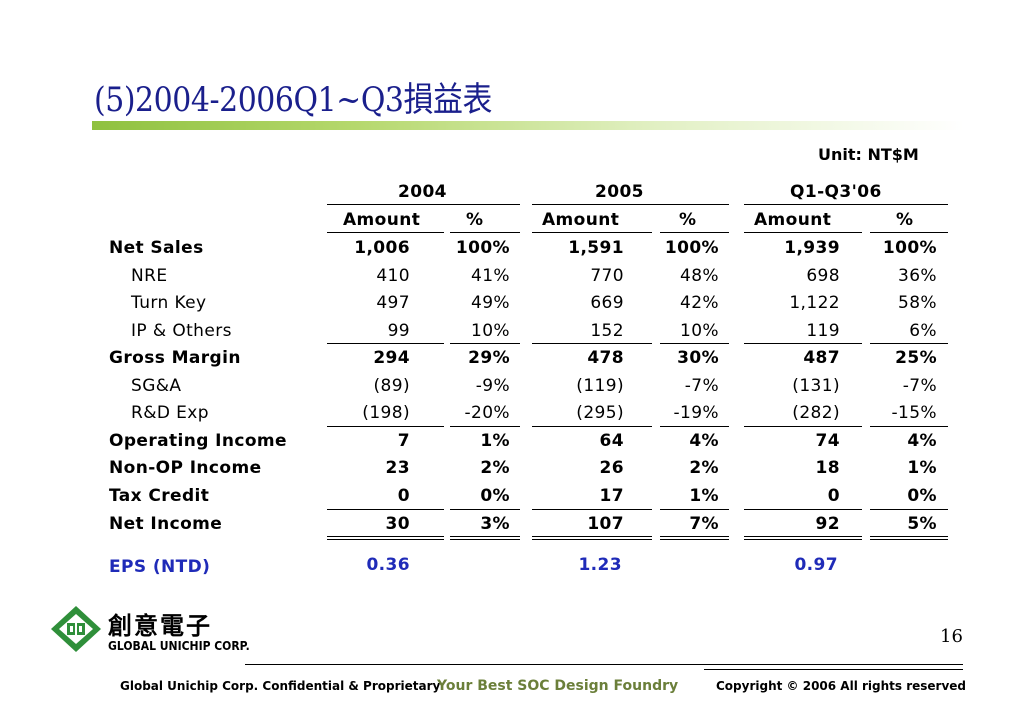 This screenshot has height=728, width=1030. What do you see at coordinates (495, 496) in the screenshot?
I see `cell-pct-2004: 0%` at bounding box center [495, 496].